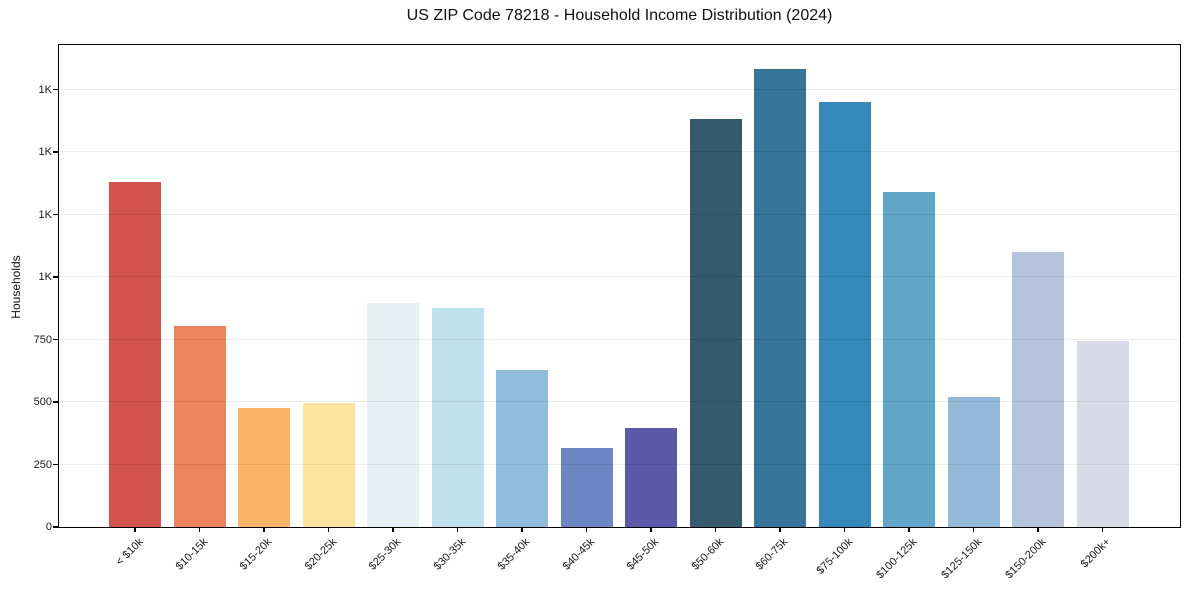 The width and height of the screenshot is (1189, 590). I want to click on bar-$100-125k, so click(909, 359).